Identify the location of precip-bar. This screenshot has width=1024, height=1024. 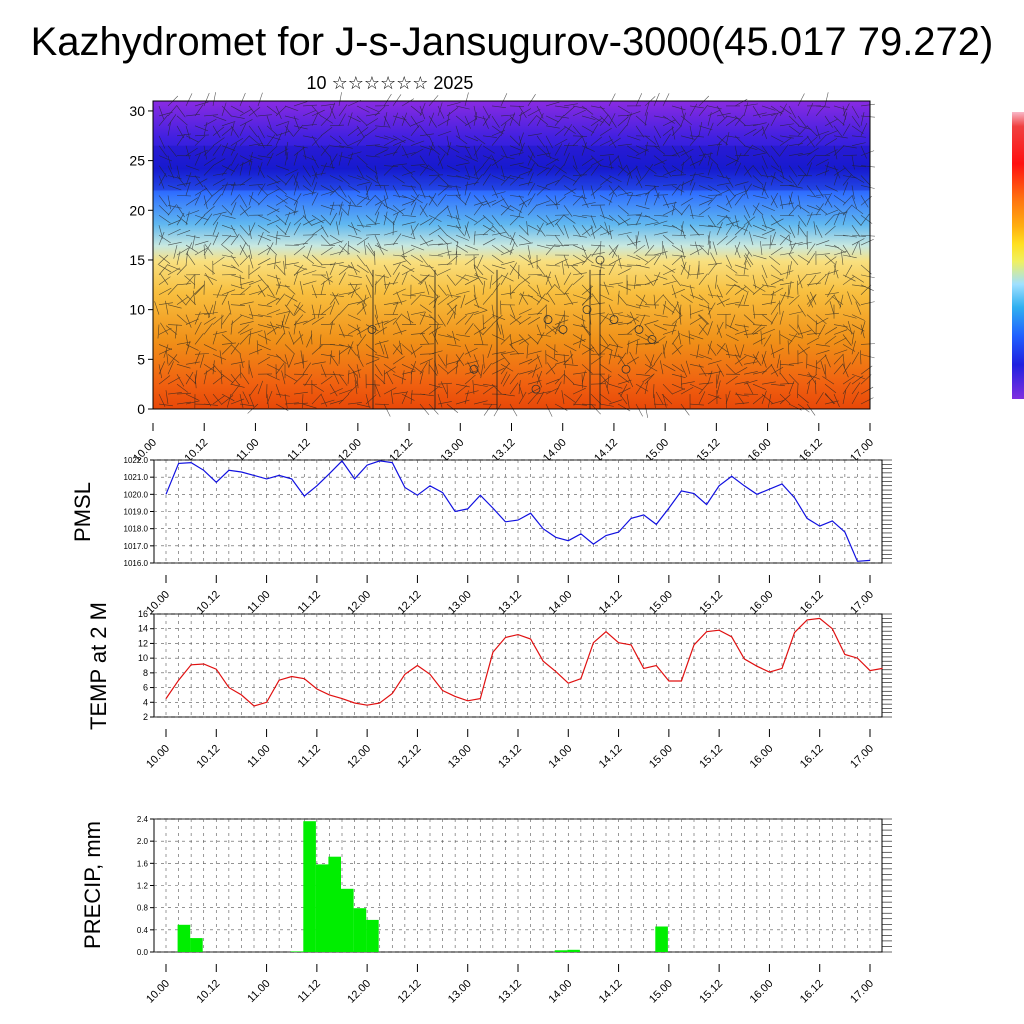
(196, 945).